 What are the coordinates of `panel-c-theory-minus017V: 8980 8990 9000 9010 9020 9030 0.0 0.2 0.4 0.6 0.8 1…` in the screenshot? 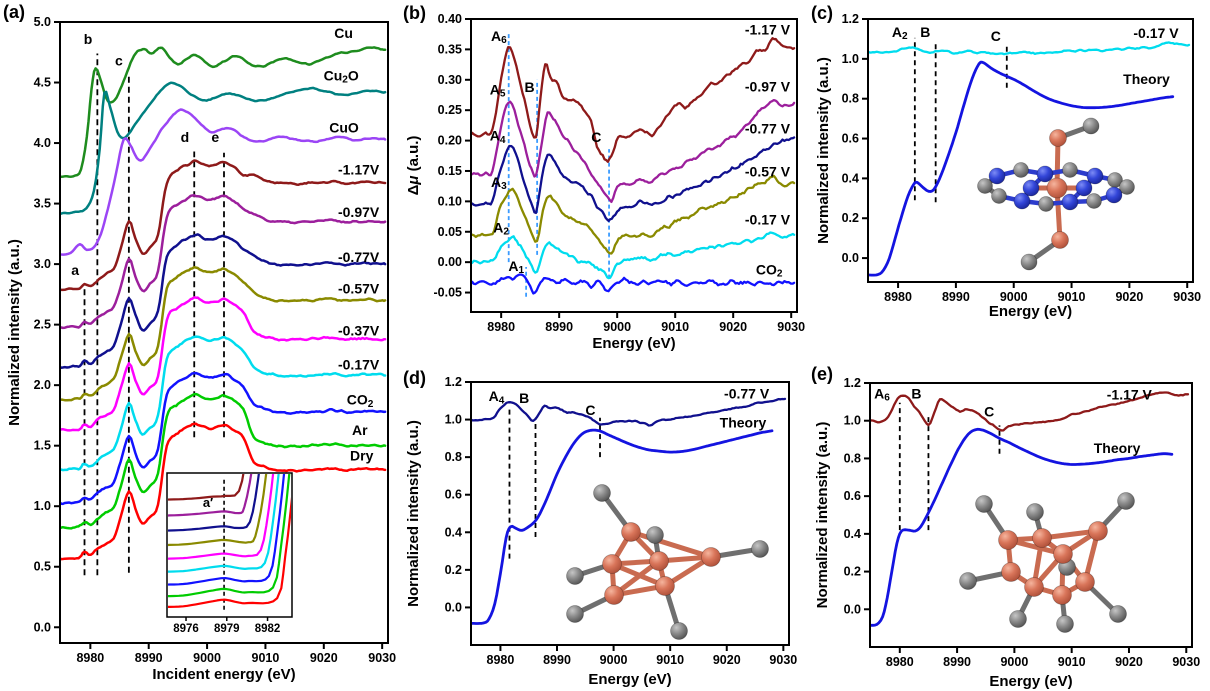 It's located at (1006, 161).